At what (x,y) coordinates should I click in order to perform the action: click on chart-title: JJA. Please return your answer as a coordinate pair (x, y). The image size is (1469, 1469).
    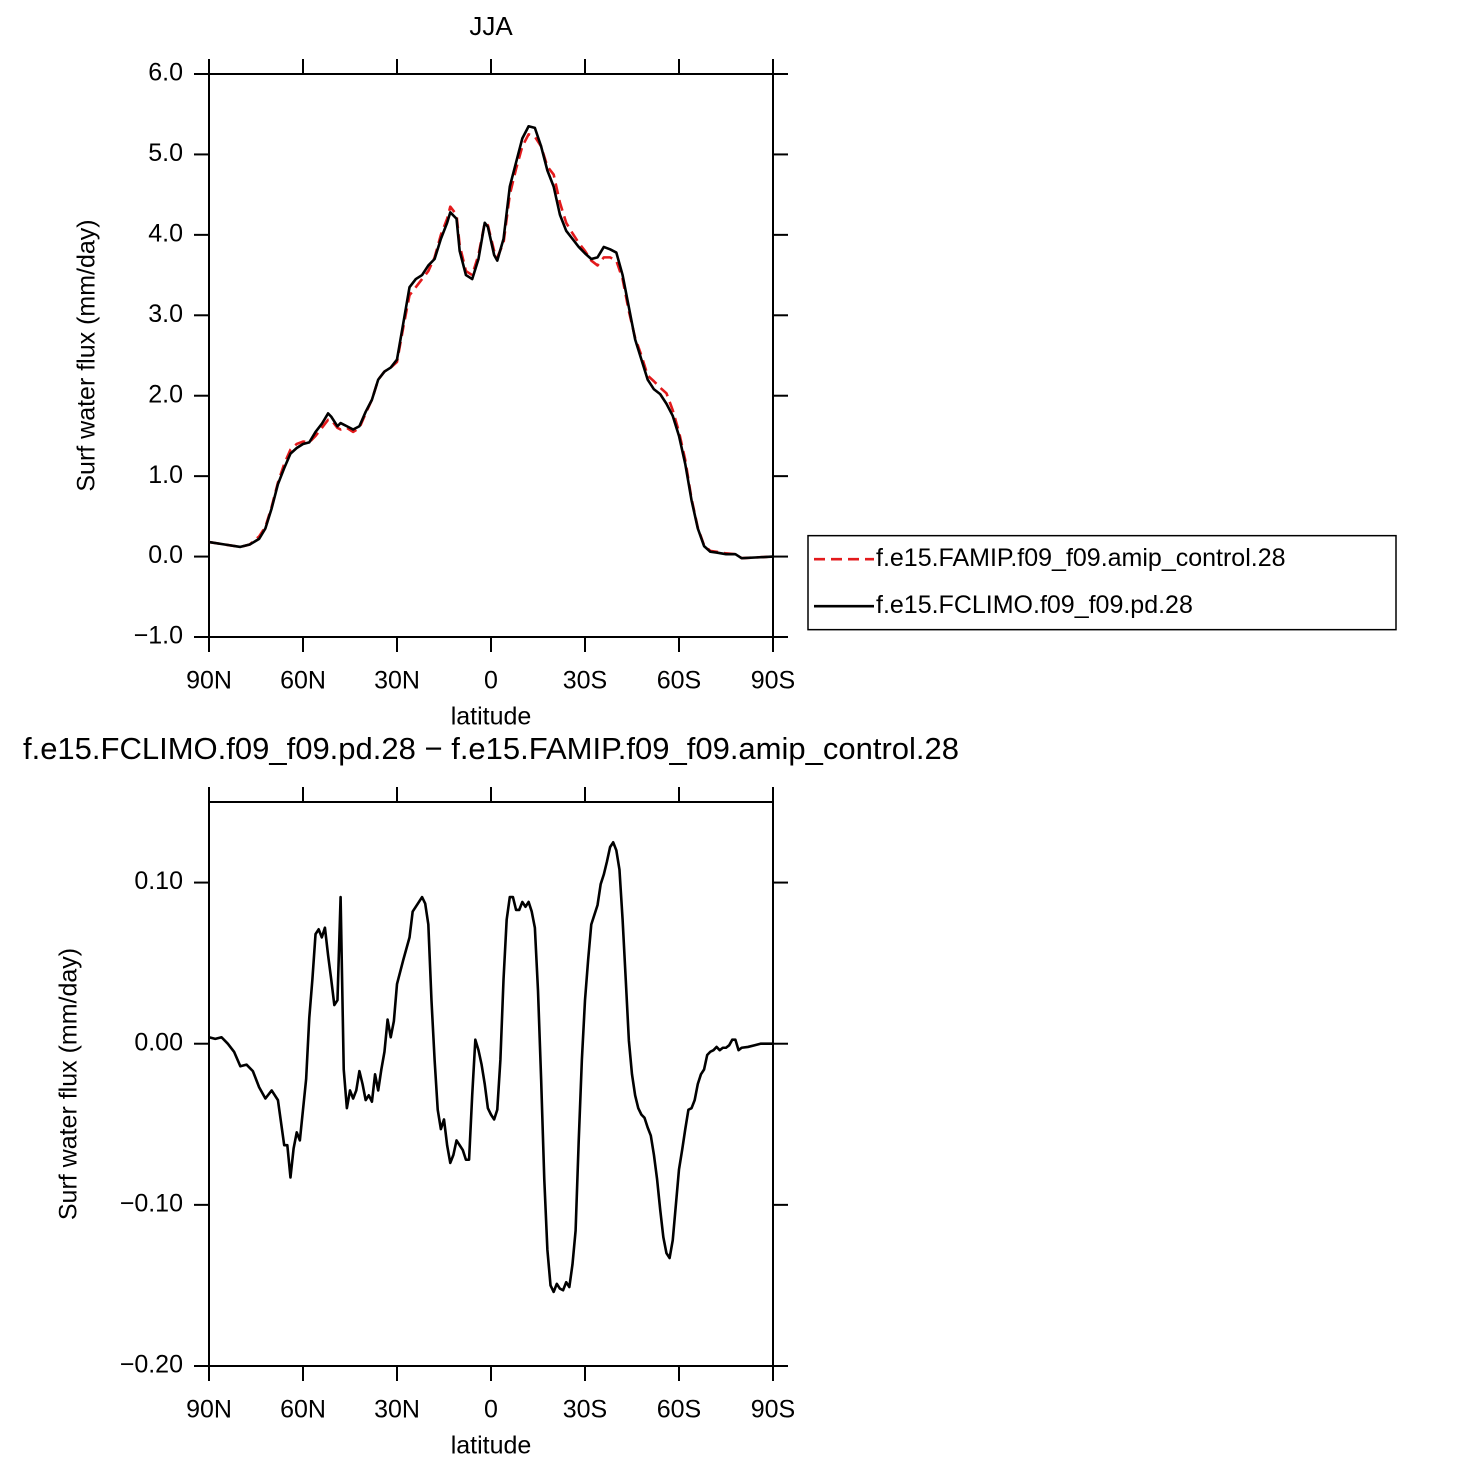
    Looking at the image, I should click on (491, 26).